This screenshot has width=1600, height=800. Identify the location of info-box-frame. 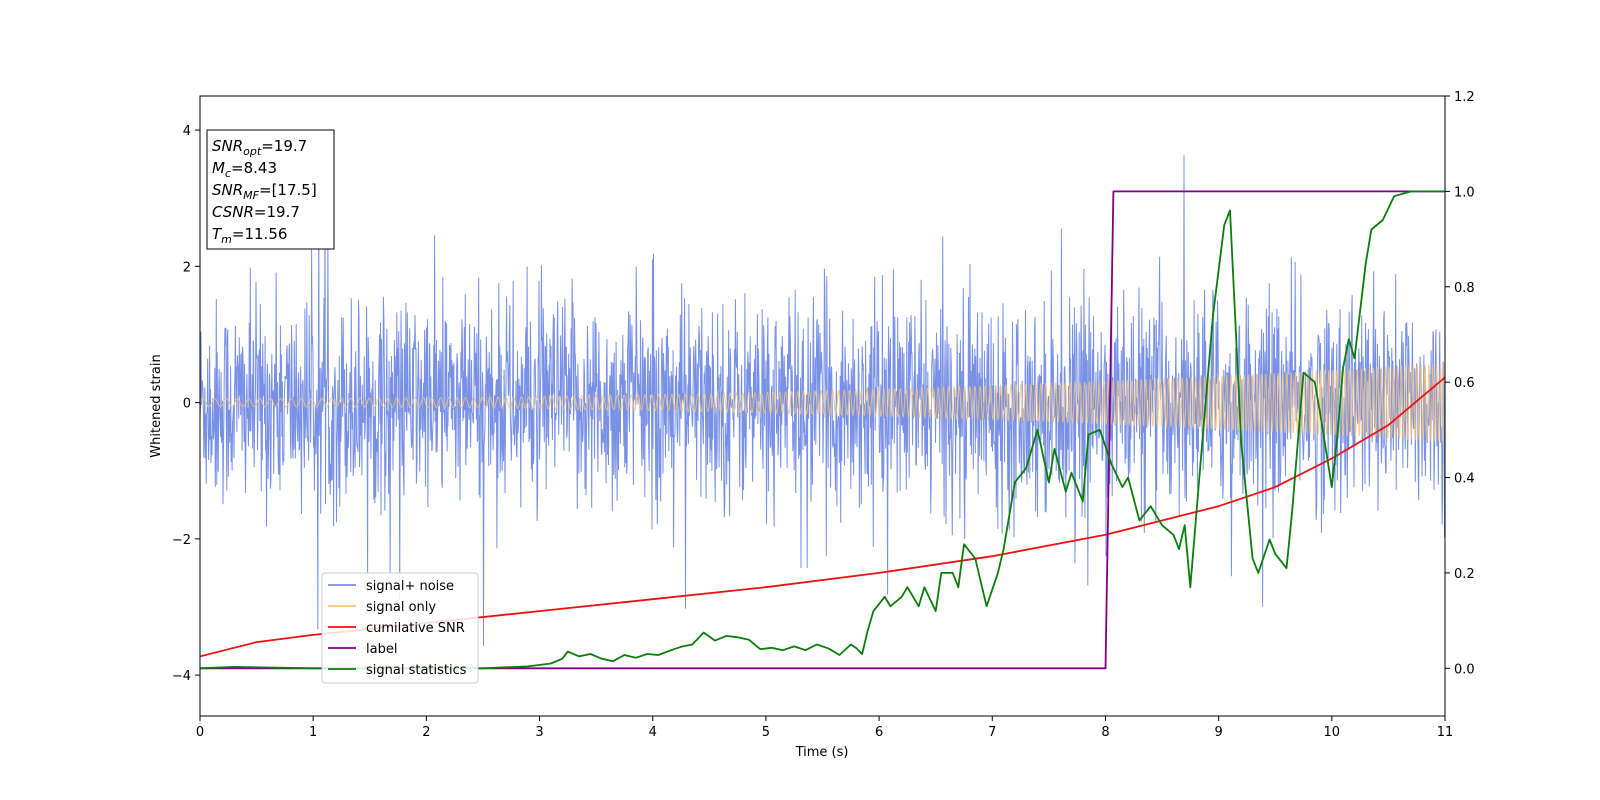
(270, 189).